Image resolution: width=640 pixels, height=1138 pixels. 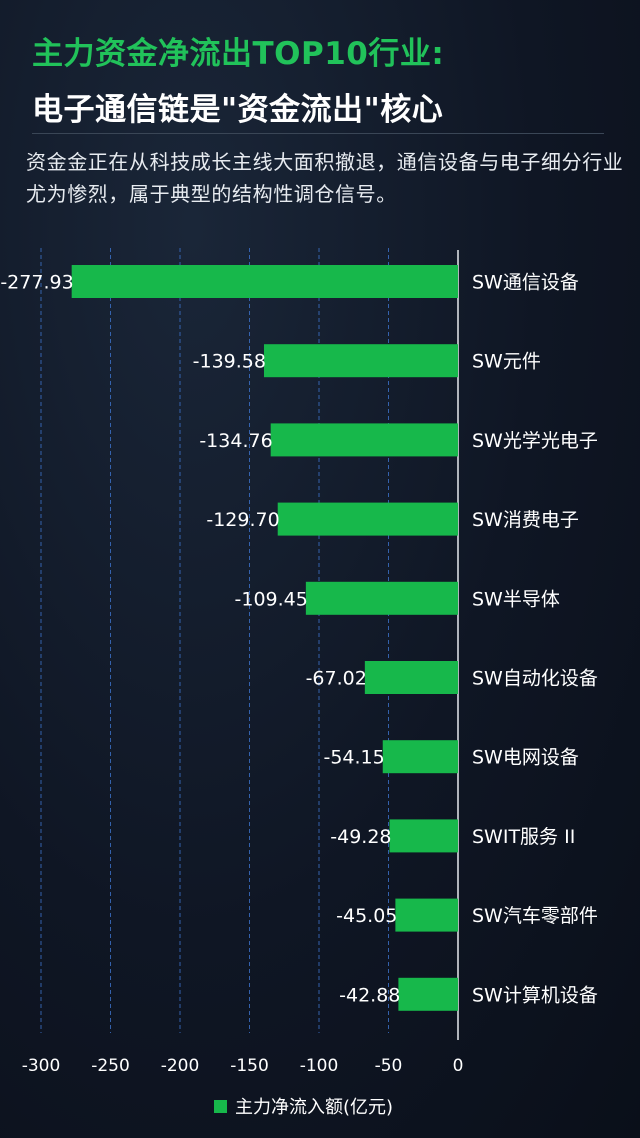 What do you see at coordinates (220, 1106) in the screenshot?
I see `legend-swatch` at bounding box center [220, 1106].